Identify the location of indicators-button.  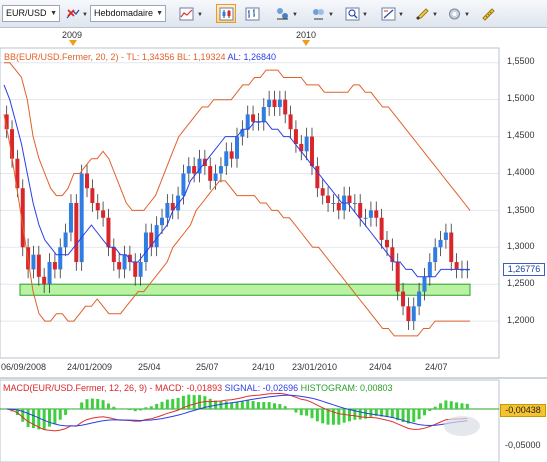
(318, 13).